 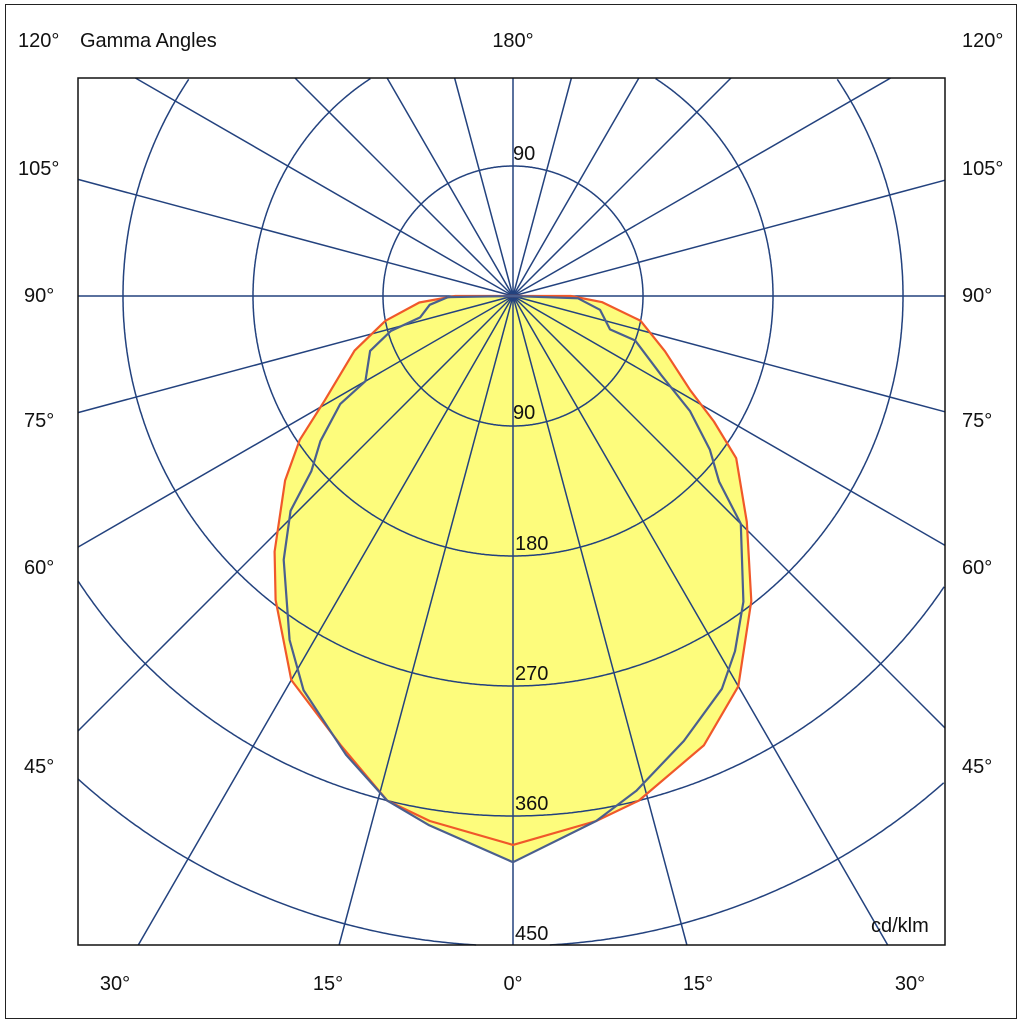 I want to click on angle-label-left: 75°, so click(x=39, y=421).